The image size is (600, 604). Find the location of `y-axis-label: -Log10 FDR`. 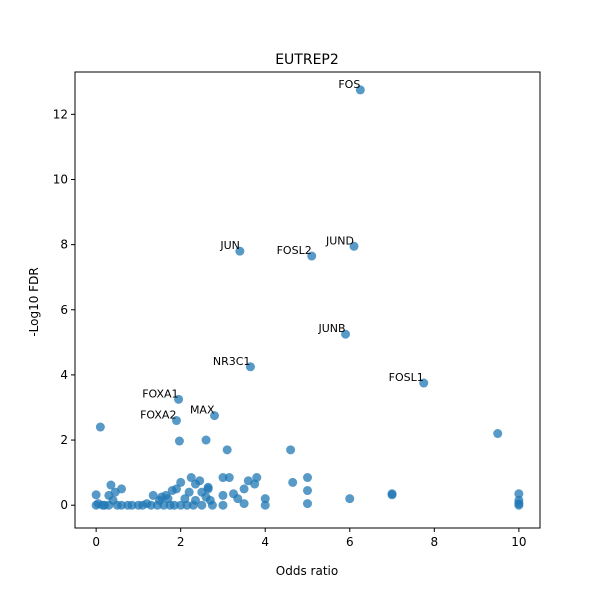

y-axis-label: -Log10 FDR is located at coordinates (34, 301).